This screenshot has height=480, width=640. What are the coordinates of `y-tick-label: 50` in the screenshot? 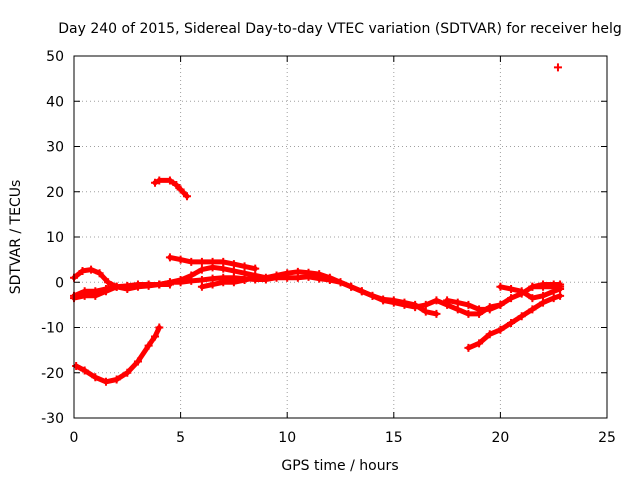 It's located at (55, 57).